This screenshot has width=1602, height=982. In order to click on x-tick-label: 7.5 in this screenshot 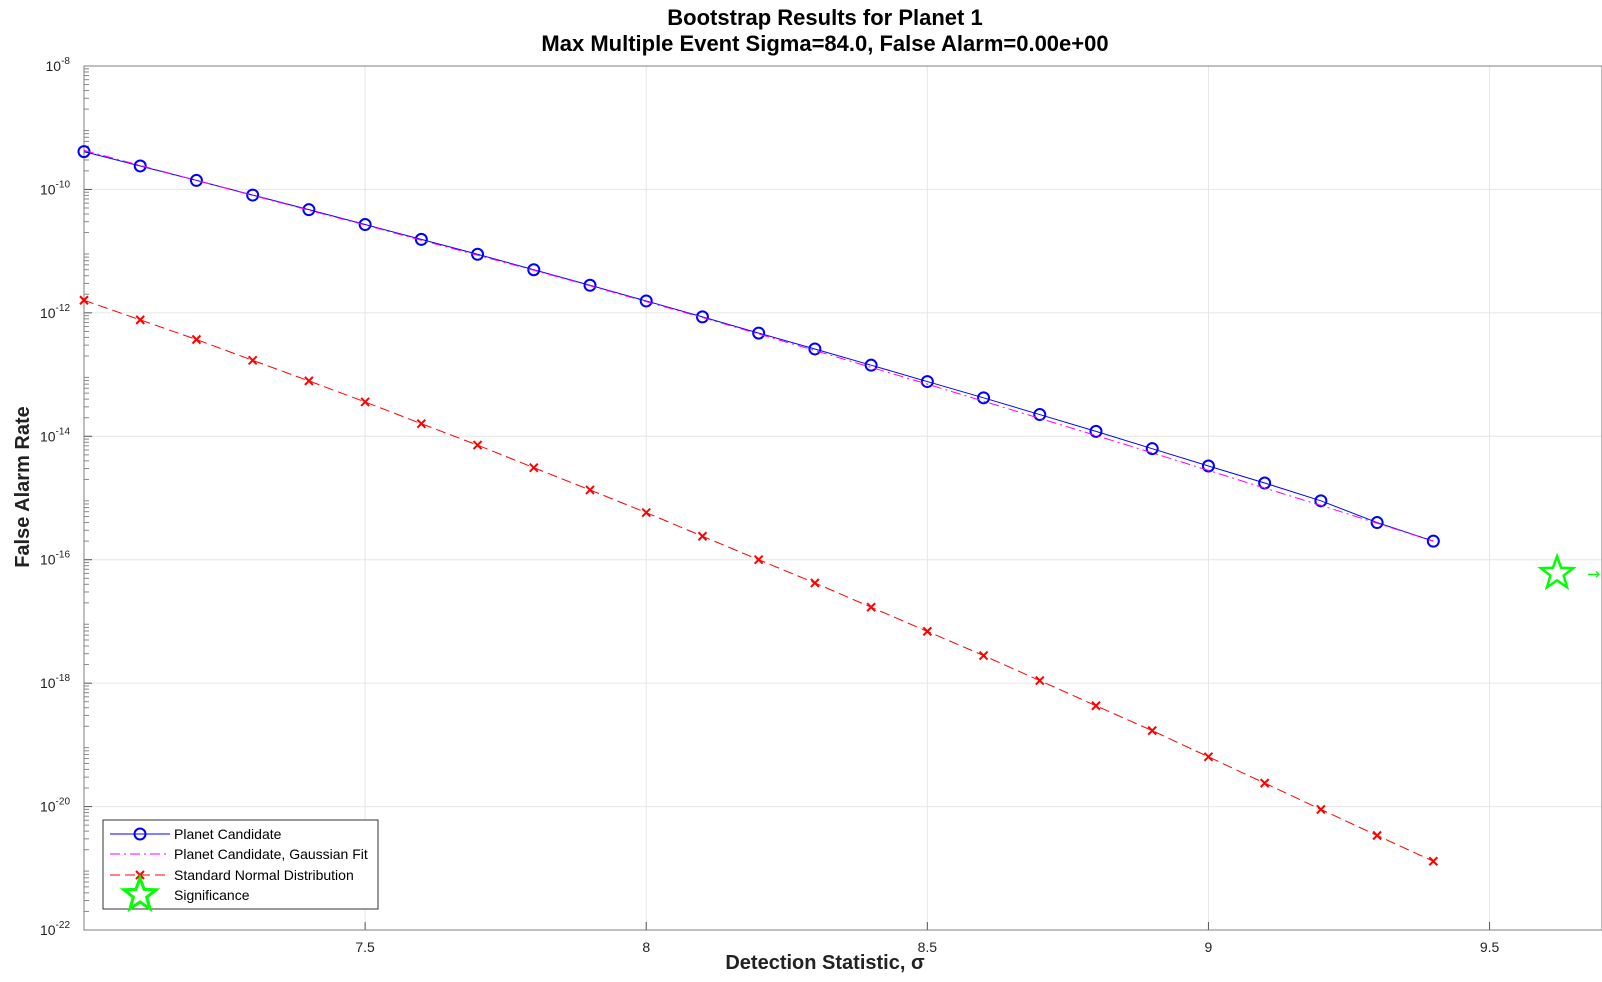, I will do `click(365, 947)`.